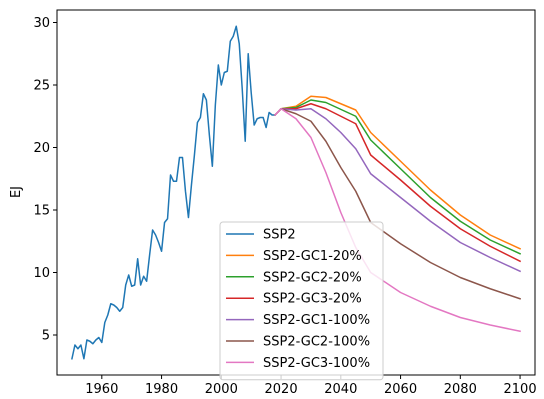 The width and height of the screenshot is (544, 399). I want to click on x-tick-label: 1960, so click(101, 389).